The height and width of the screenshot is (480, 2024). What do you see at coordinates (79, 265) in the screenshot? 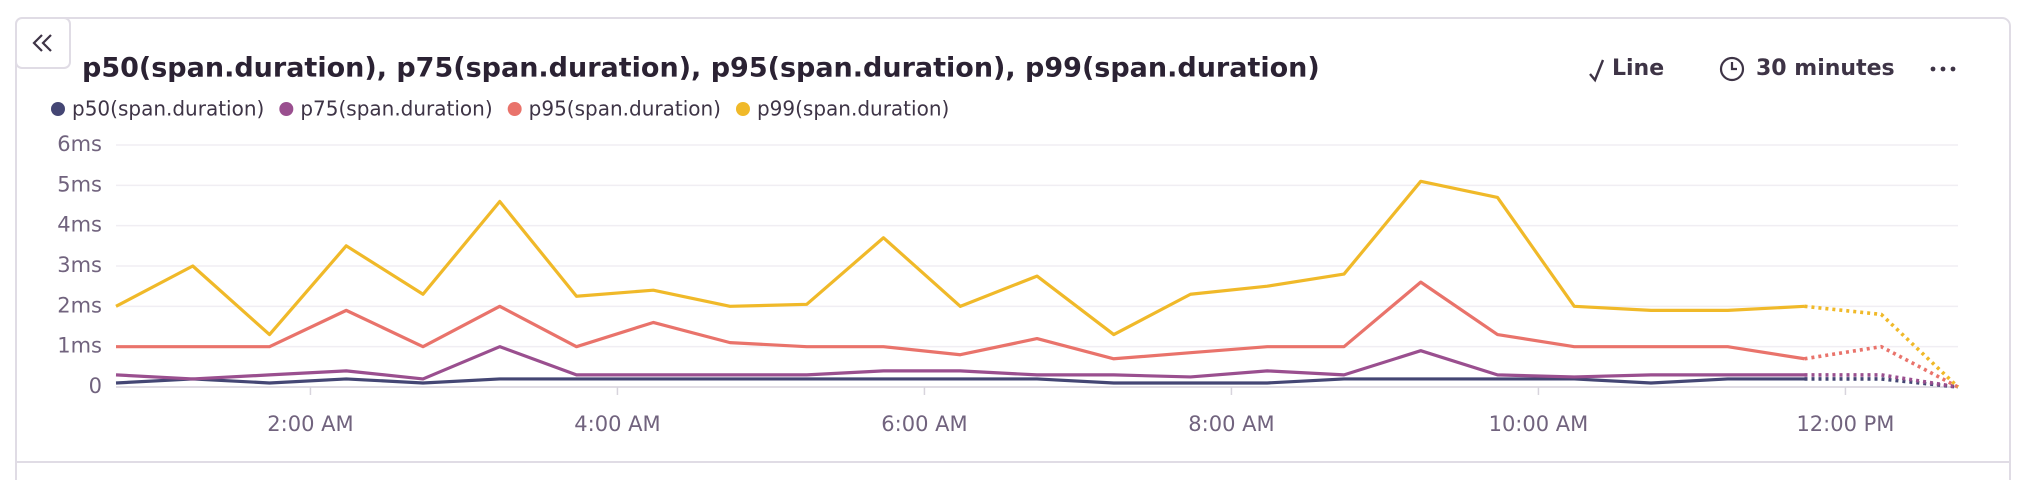
I see `y-tick-label: 3ms` at bounding box center [79, 265].